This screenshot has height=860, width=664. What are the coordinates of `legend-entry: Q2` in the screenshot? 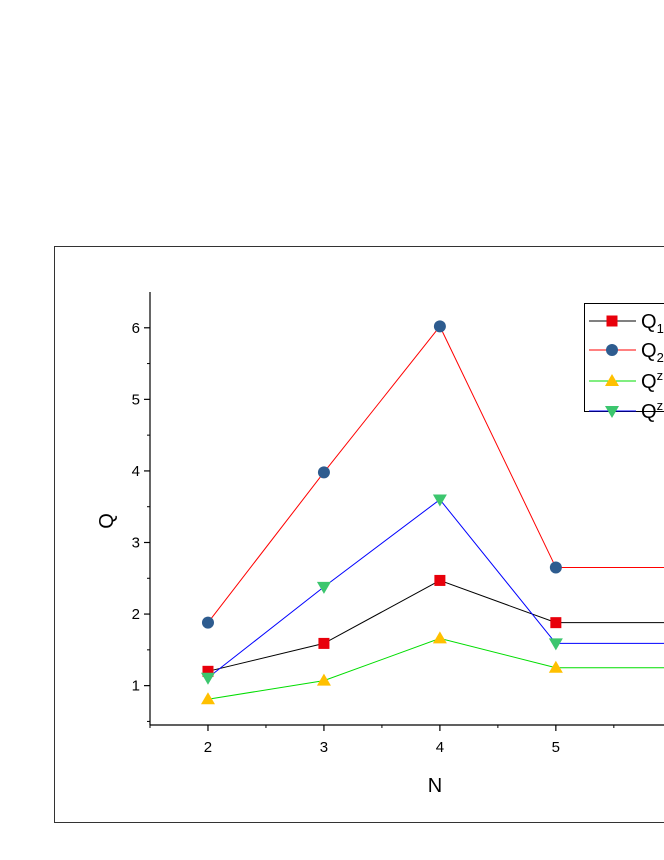 It's located at (626, 352).